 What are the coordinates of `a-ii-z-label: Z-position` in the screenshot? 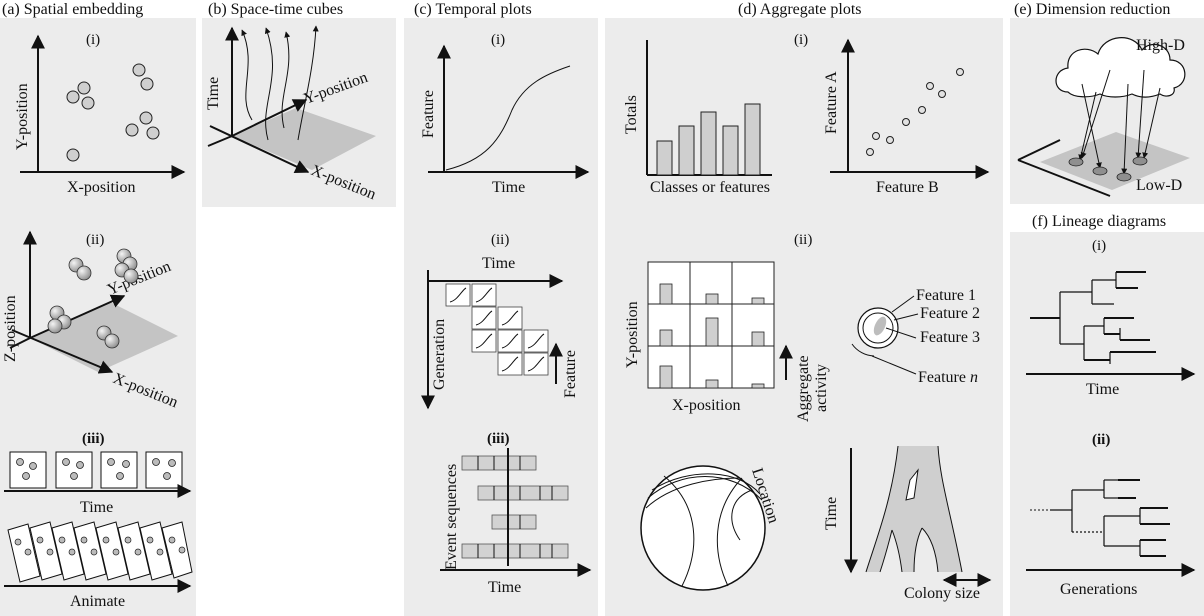 It's located at (10, 328).